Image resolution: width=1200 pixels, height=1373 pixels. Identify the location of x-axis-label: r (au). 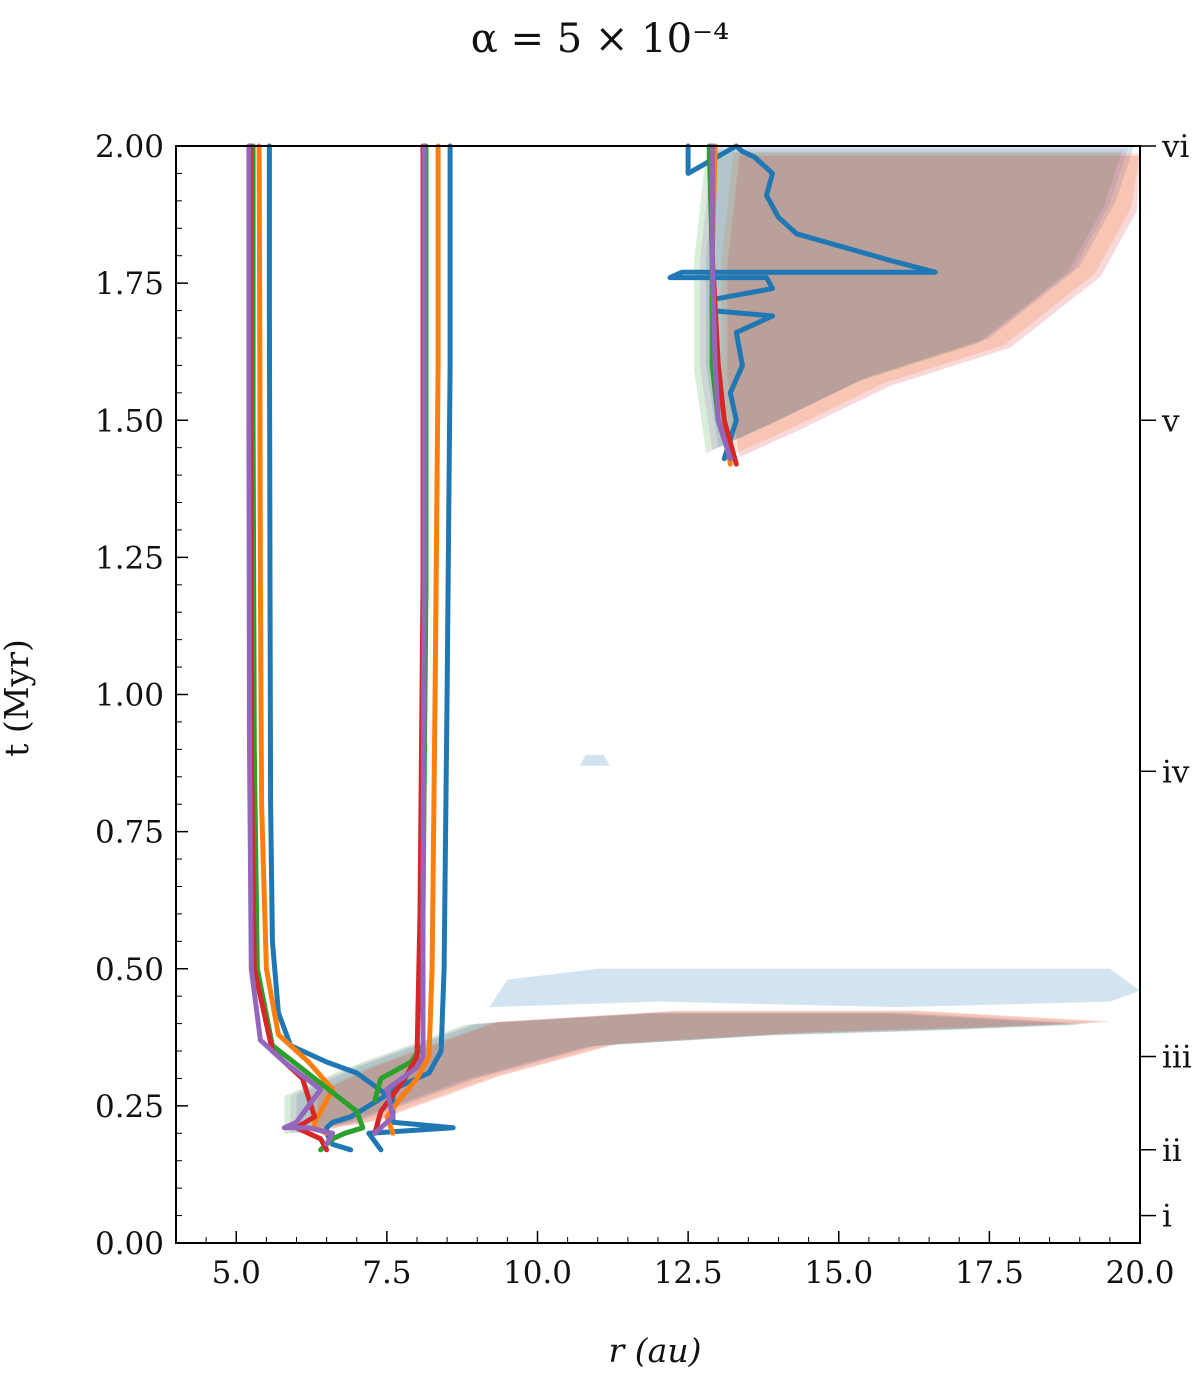
(655, 1350).